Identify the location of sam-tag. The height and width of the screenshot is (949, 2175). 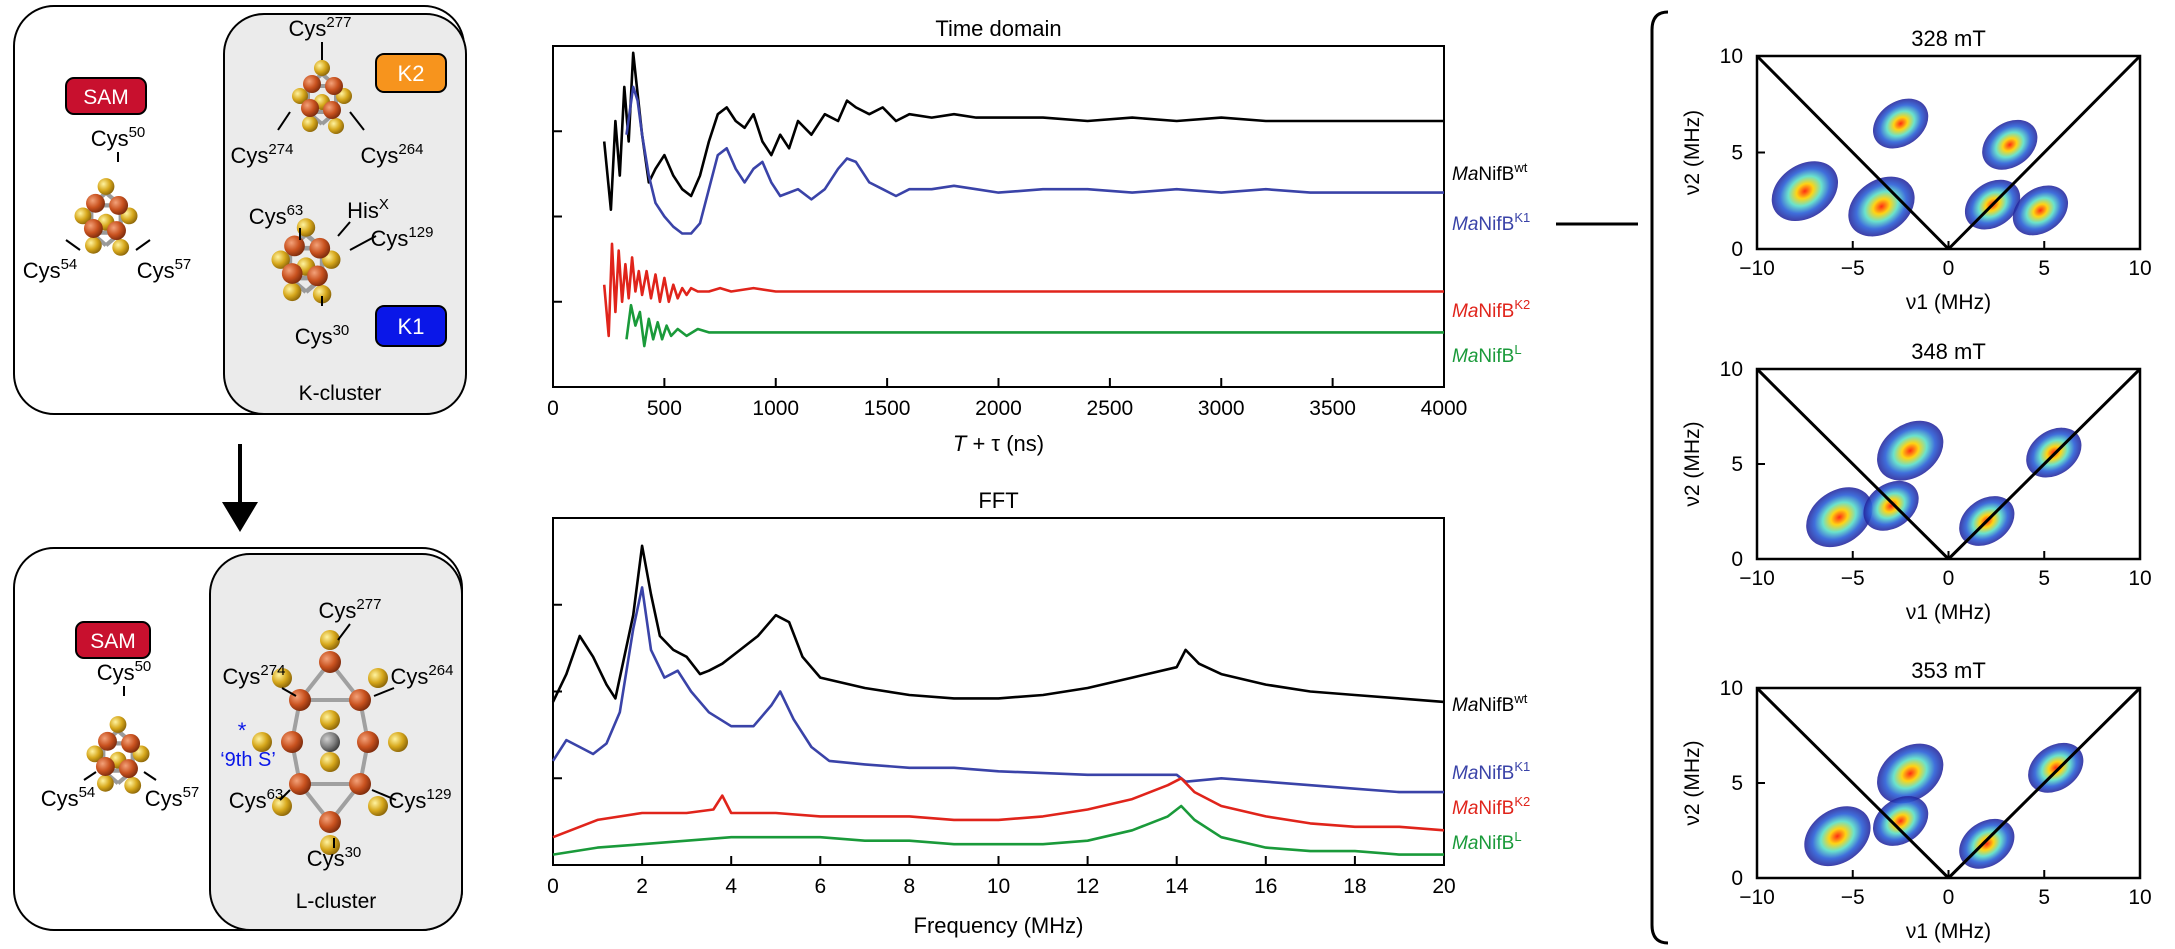
(106, 96).